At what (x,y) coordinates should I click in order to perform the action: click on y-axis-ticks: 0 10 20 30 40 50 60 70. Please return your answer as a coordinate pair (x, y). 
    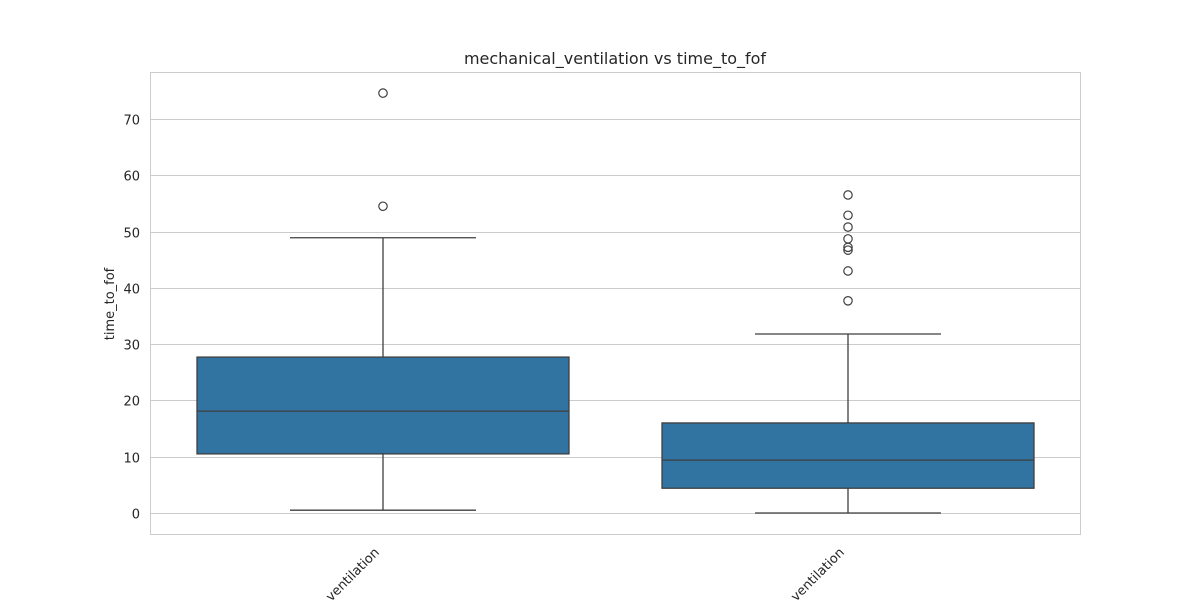
    Looking at the image, I should click on (131, 318).